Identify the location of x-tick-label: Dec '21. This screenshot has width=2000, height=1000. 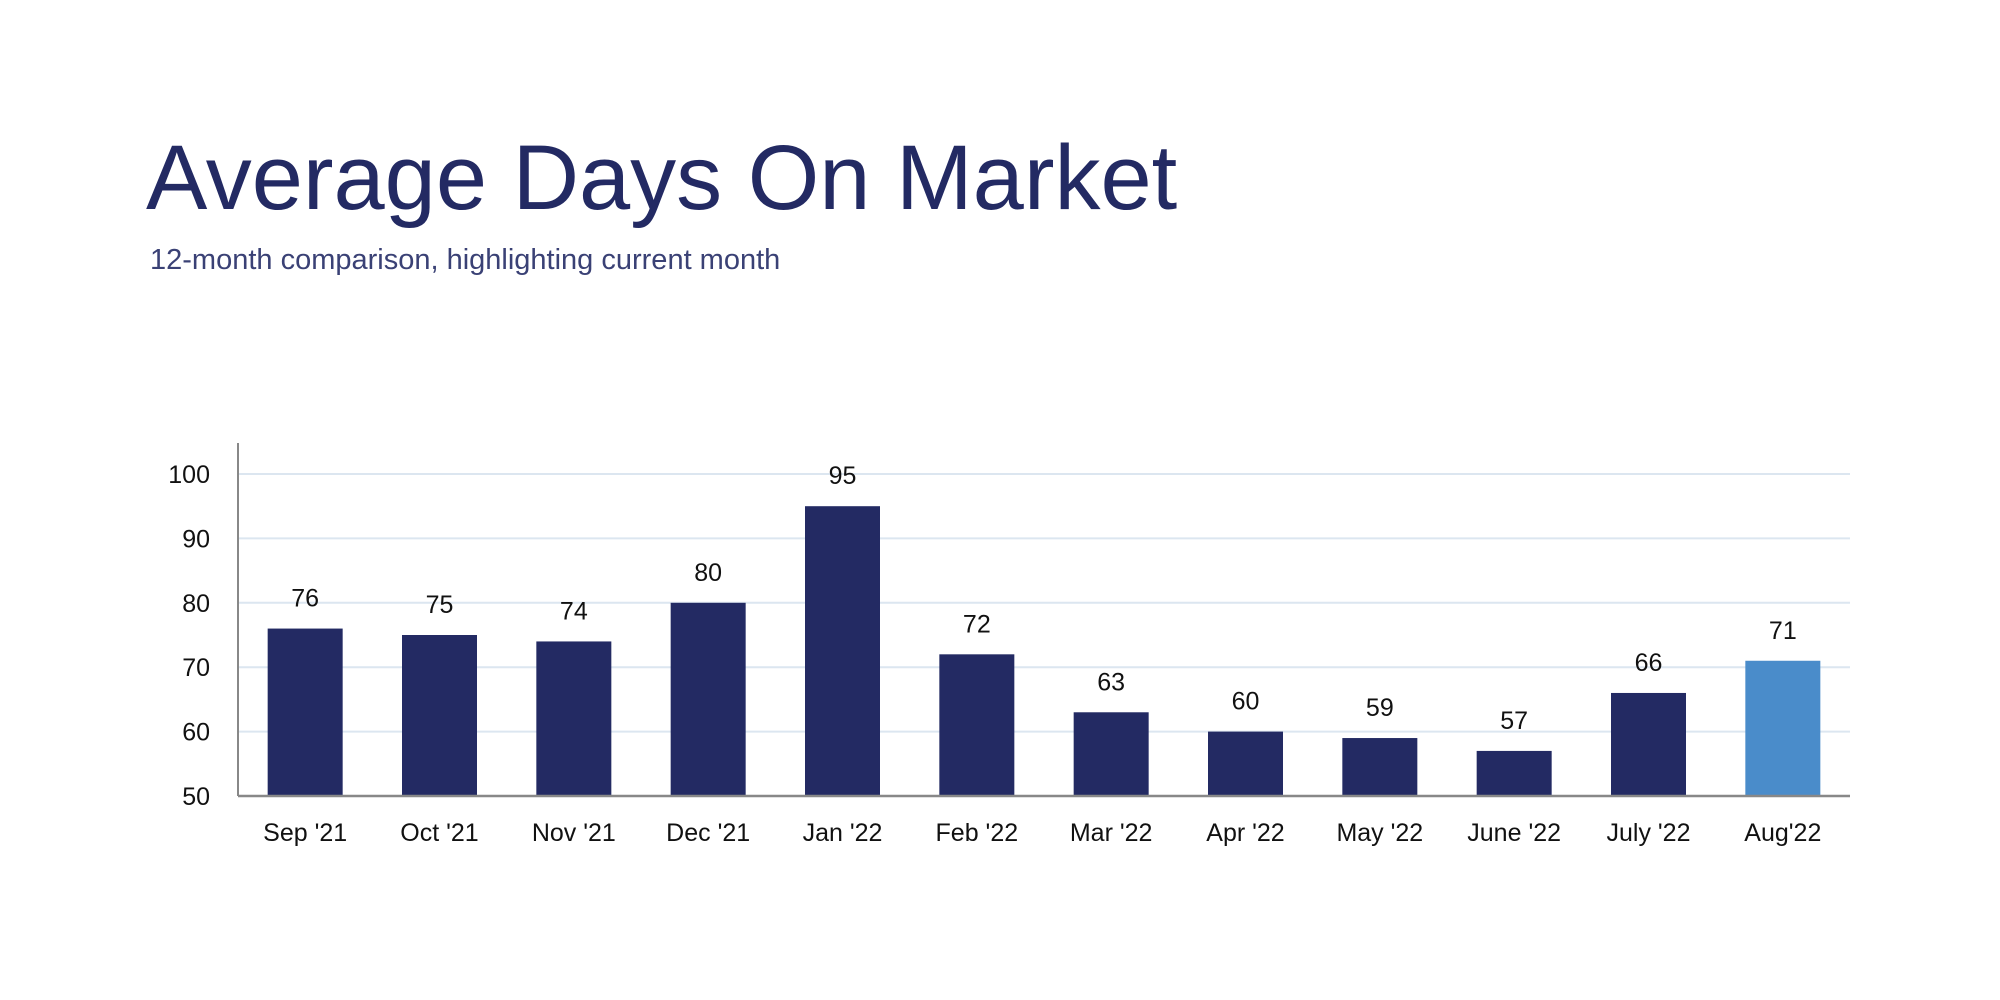
(708, 833).